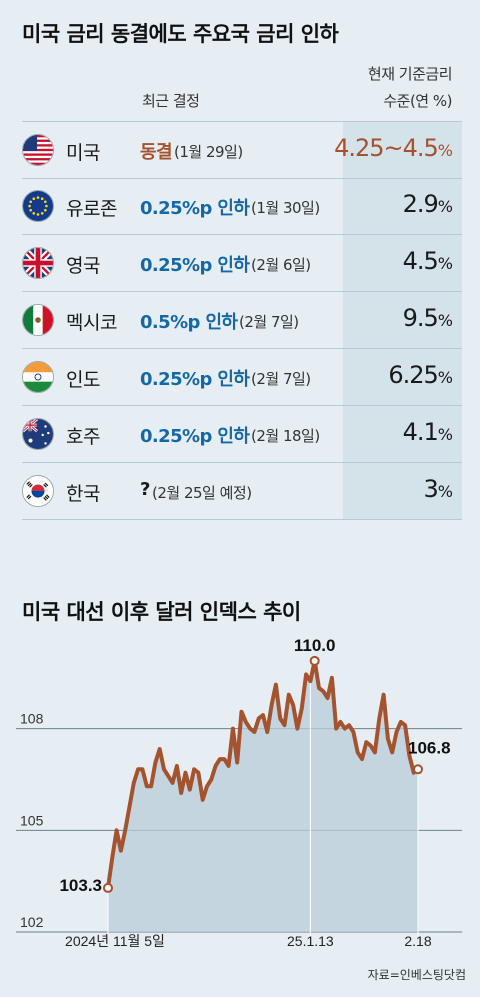 The height and width of the screenshot is (997, 480). Describe the element at coordinates (386, 148) in the screenshot. I see `rate-number: 4.25~4.5` at that location.